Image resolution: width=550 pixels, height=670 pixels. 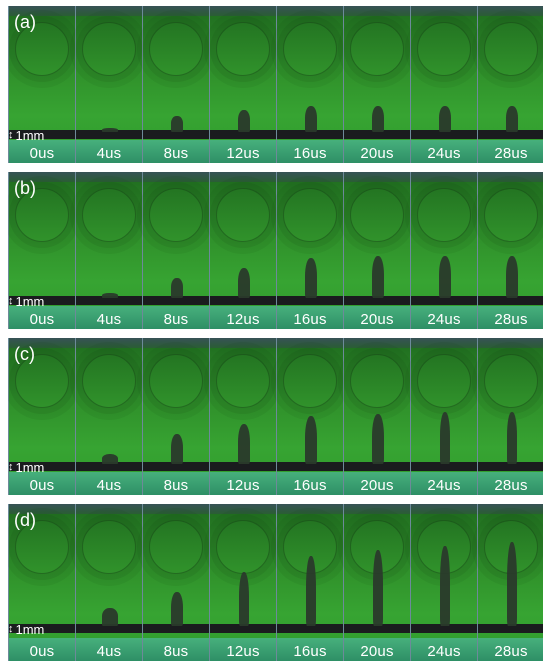 What do you see at coordinates (510, 84) in the screenshot?
I see `frame: 28us` at bounding box center [510, 84].